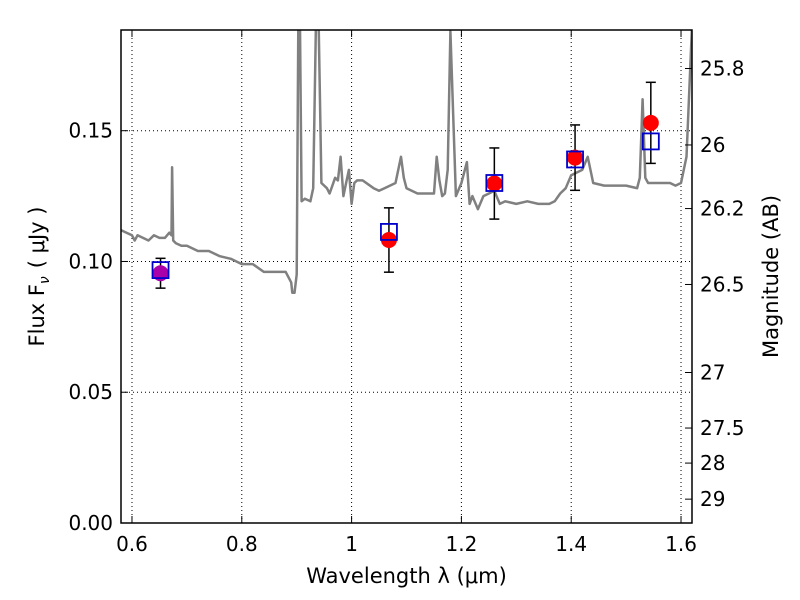  What do you see at coordinates (90, 392) in the screenshot?
I see `y-tick-label: 0.05` at bounding box center [90, 392].